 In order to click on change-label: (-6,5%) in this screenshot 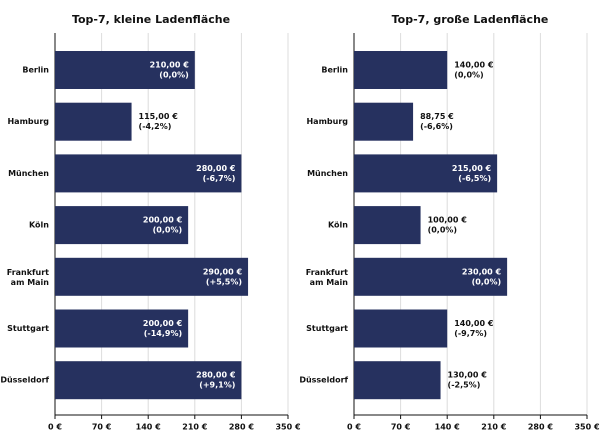, I will do `click(474, 178)`.